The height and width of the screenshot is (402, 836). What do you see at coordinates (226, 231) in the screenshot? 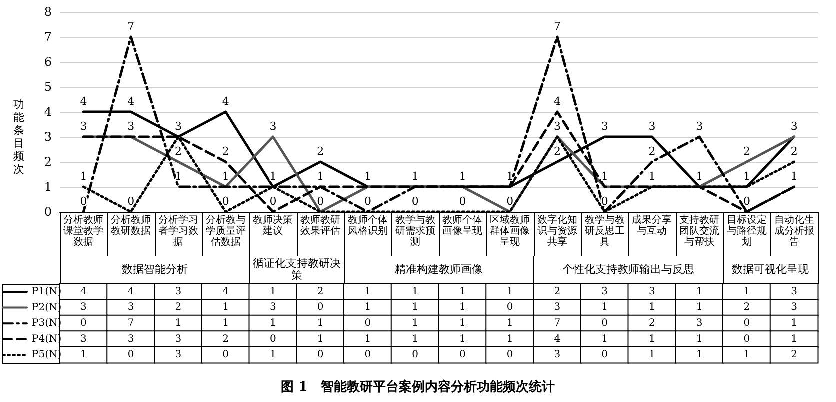
I see `x-tick-label: 分析教与学质量评估数据` at bounding box center [226, 231].